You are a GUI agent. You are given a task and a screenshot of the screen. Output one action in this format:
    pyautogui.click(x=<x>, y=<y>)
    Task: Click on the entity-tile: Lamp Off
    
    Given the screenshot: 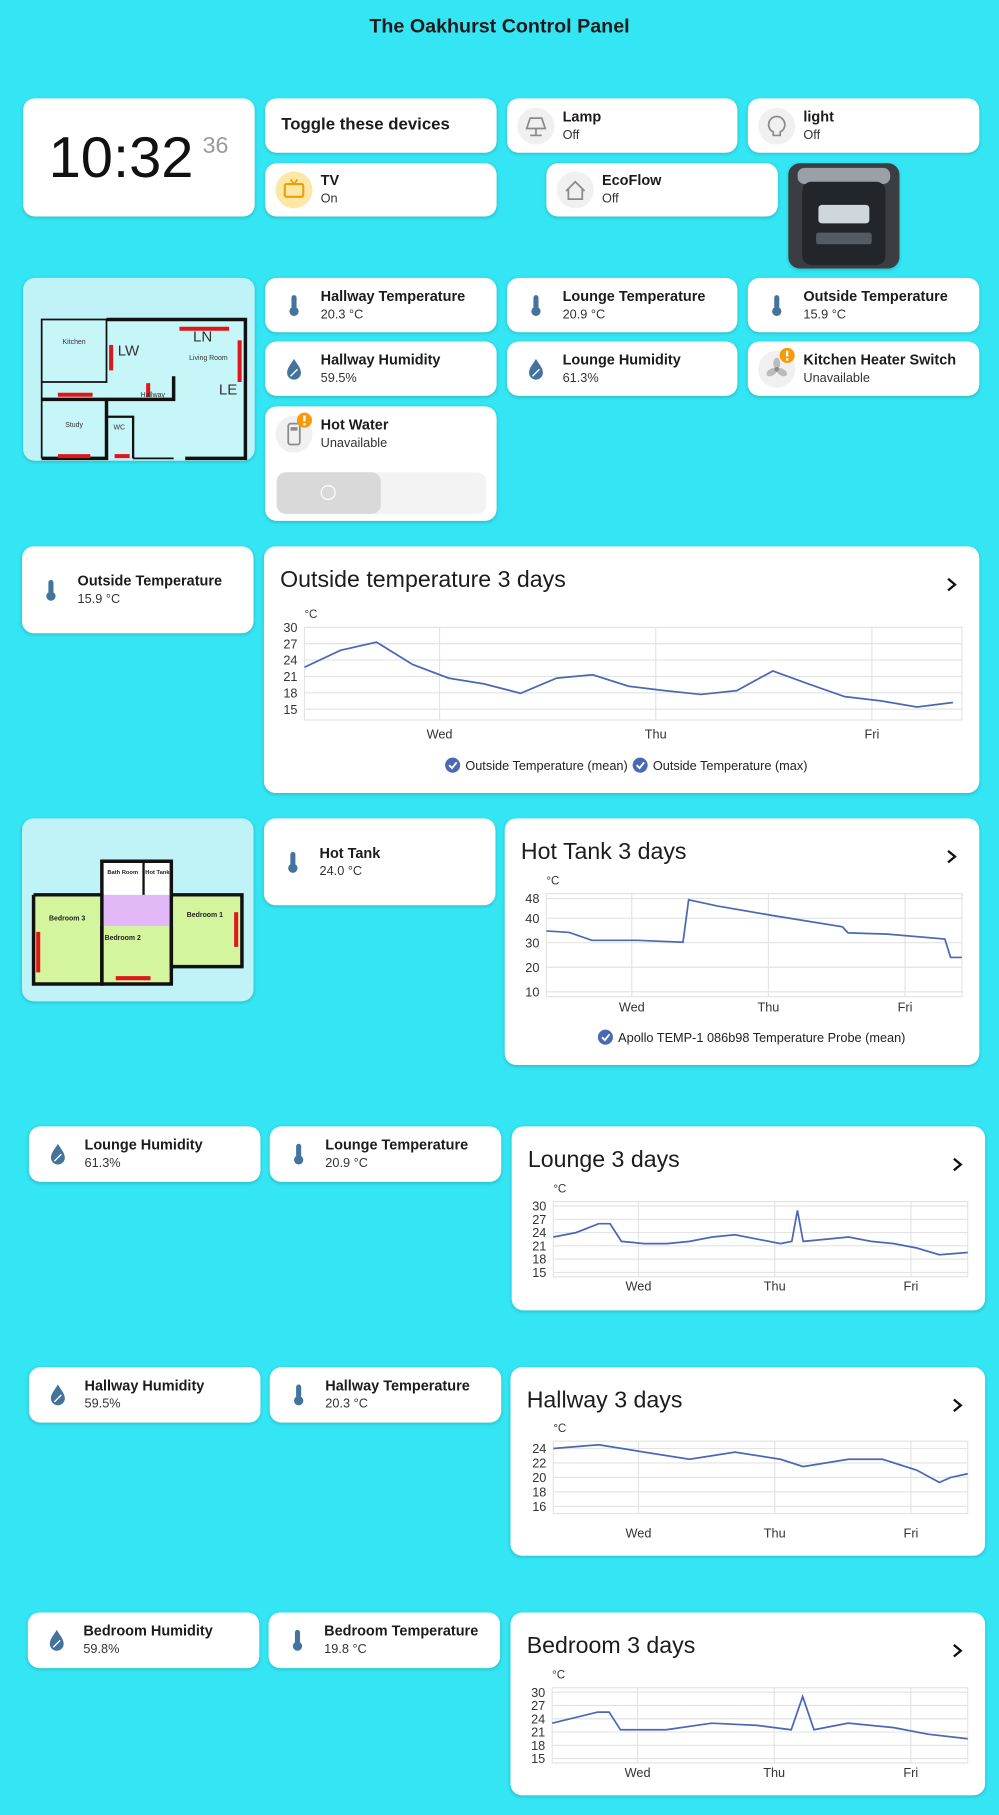 What is the action you would take?
    pyautogui.click(x=622, y=125)
    